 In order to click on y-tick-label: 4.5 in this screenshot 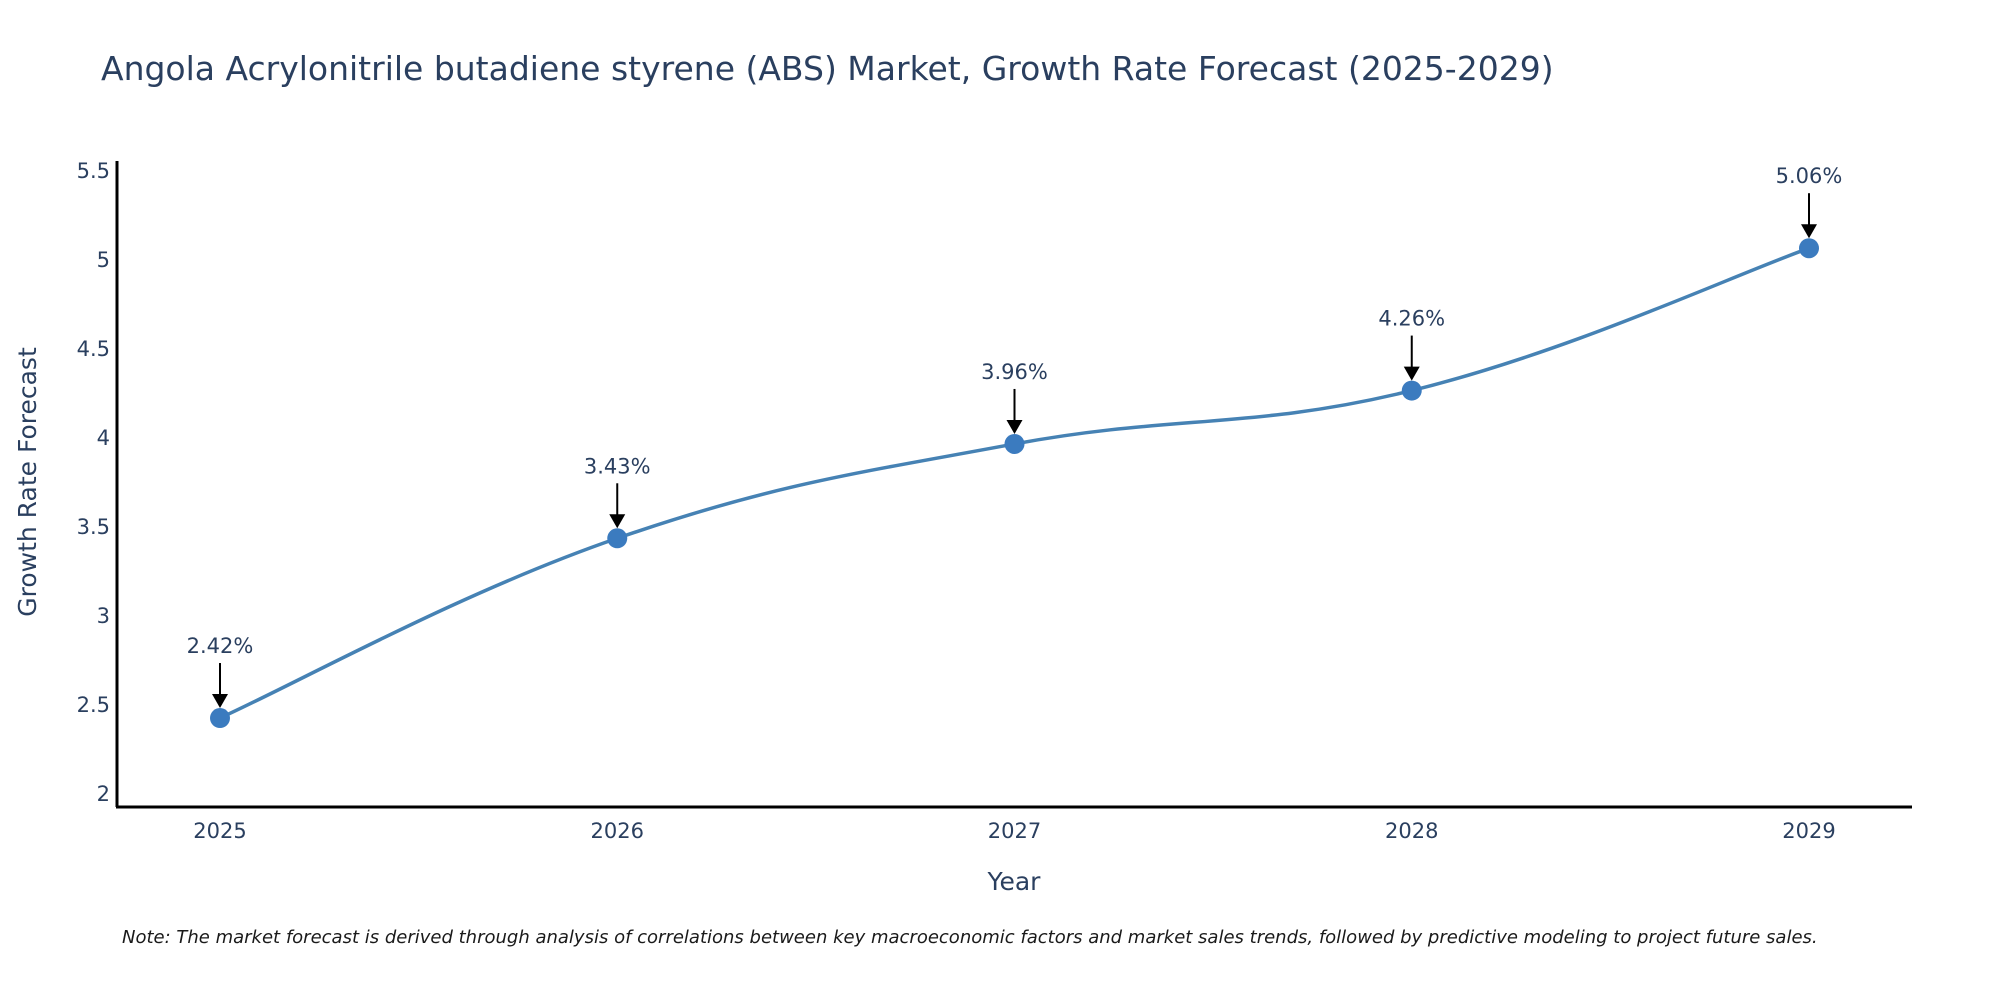, I will do `click(93, 349)`.